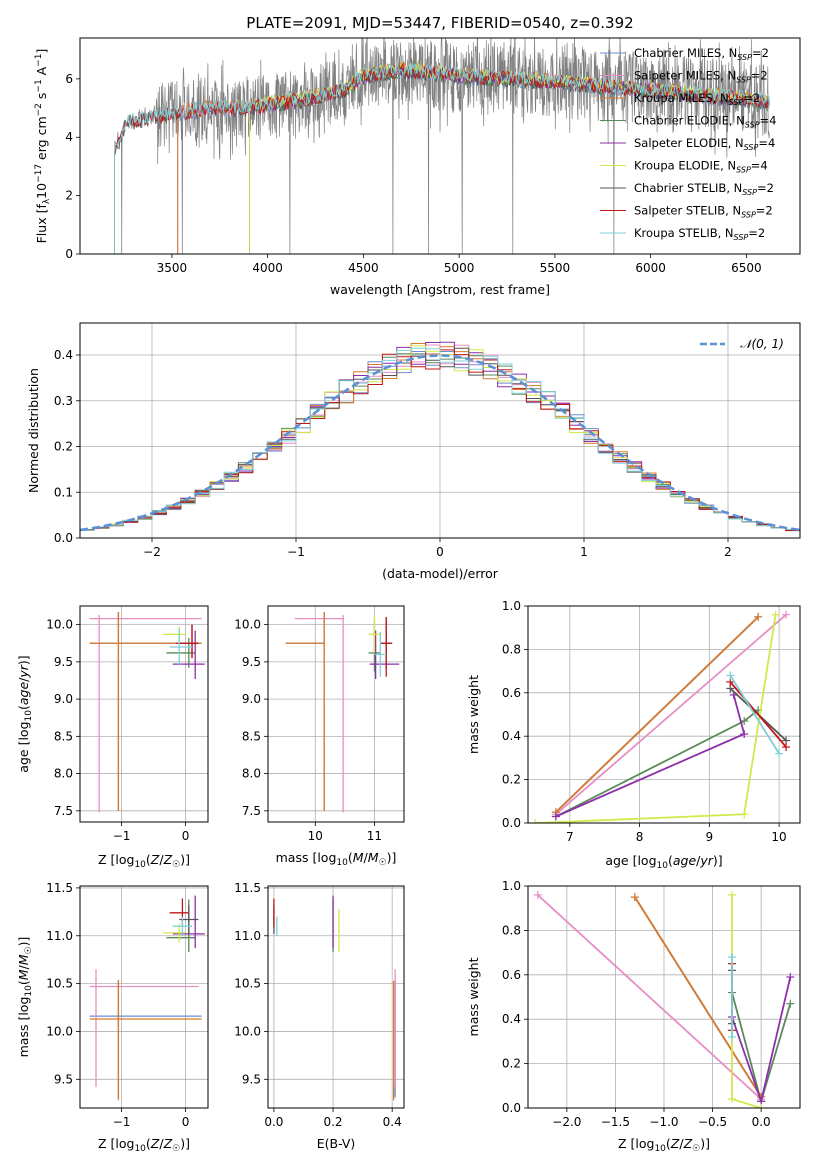 This screenshot has width=819, height=1170. Describe the element at coordinates (762, 344) in the screenshot. I see `legend-label: 𝒩(0, 1)` at that location.